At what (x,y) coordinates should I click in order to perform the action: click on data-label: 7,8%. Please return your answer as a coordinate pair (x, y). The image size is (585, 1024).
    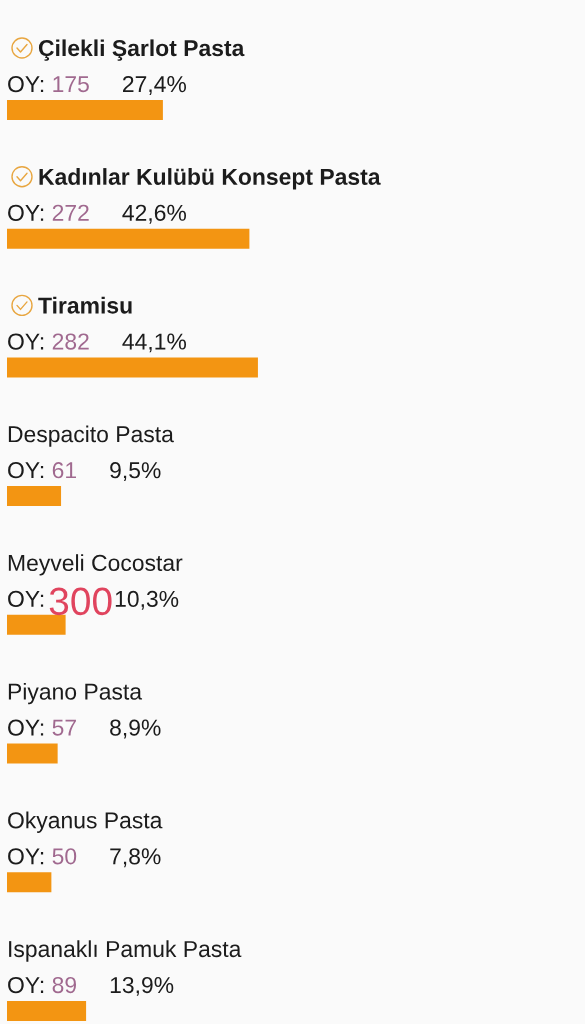
    Looking at the image, I should click on (135, 858).